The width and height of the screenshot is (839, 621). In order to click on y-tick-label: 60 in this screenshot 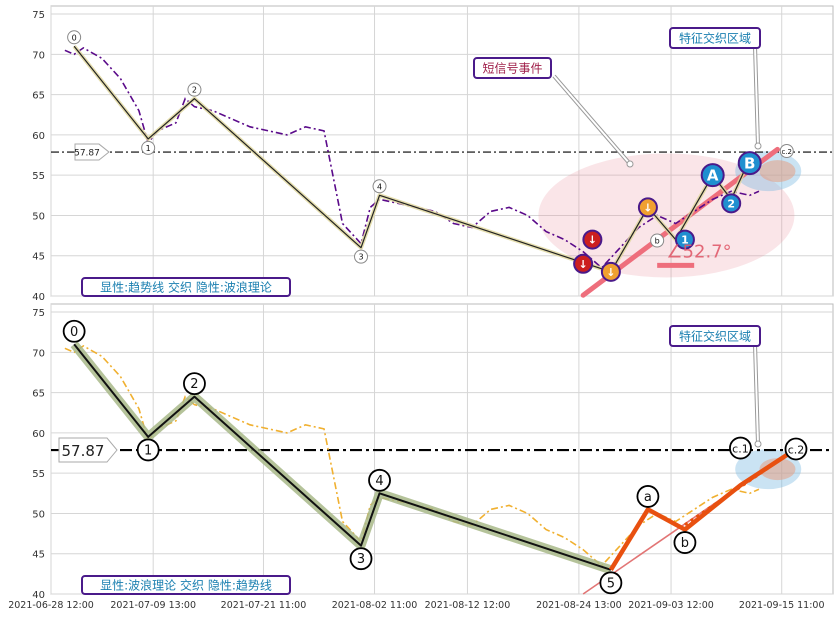, I will do `click(38, 434)`.